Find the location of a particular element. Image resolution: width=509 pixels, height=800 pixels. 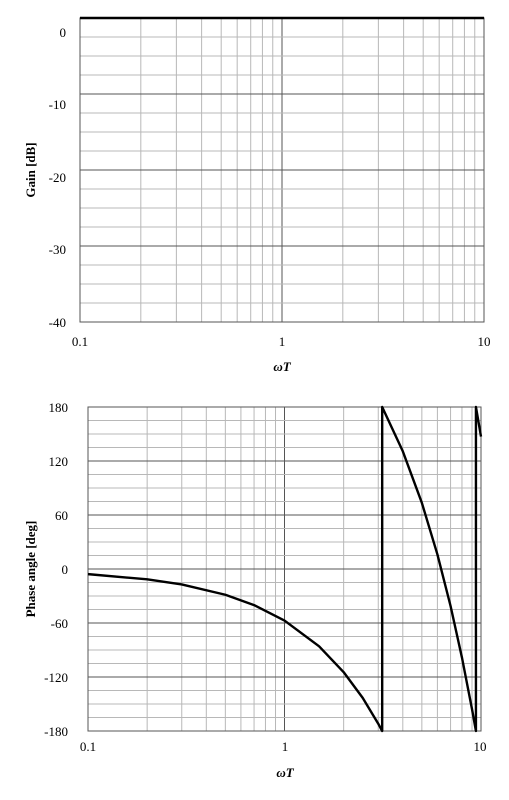

phase-x-ticks: 0.1 1 10 is located at coordinates (283, 746).